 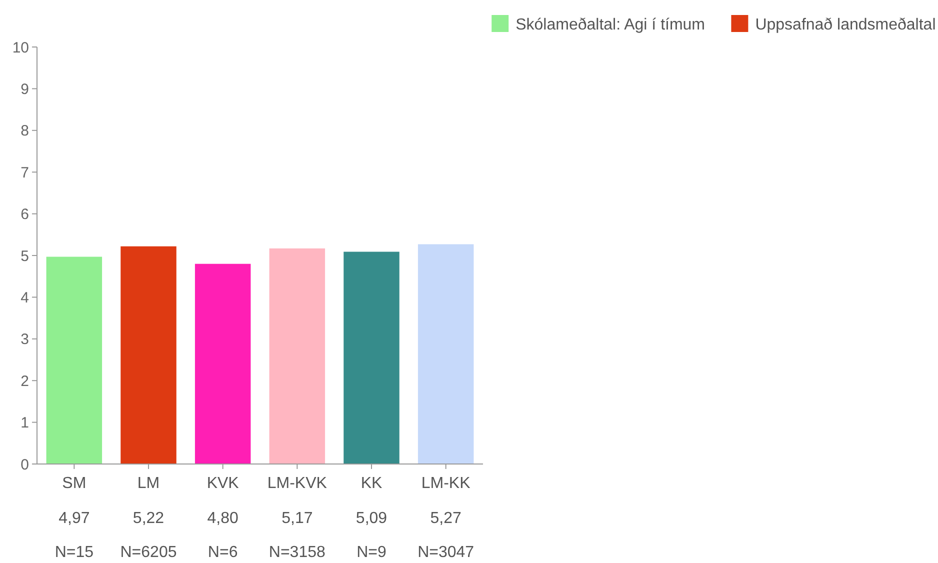 What do you see at coordinates (297, 483) in the screenshot?
I see `x-tick-label: LM-KVK` at bounding box center [297, 483].